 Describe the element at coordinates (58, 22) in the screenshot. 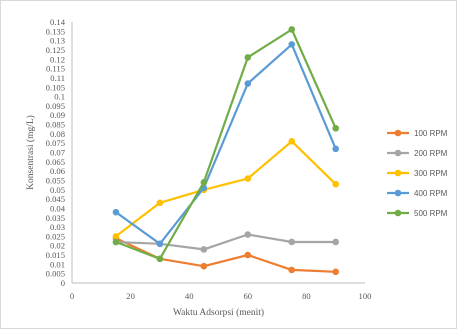

I see `y-tick-label: 0.14` at that location.